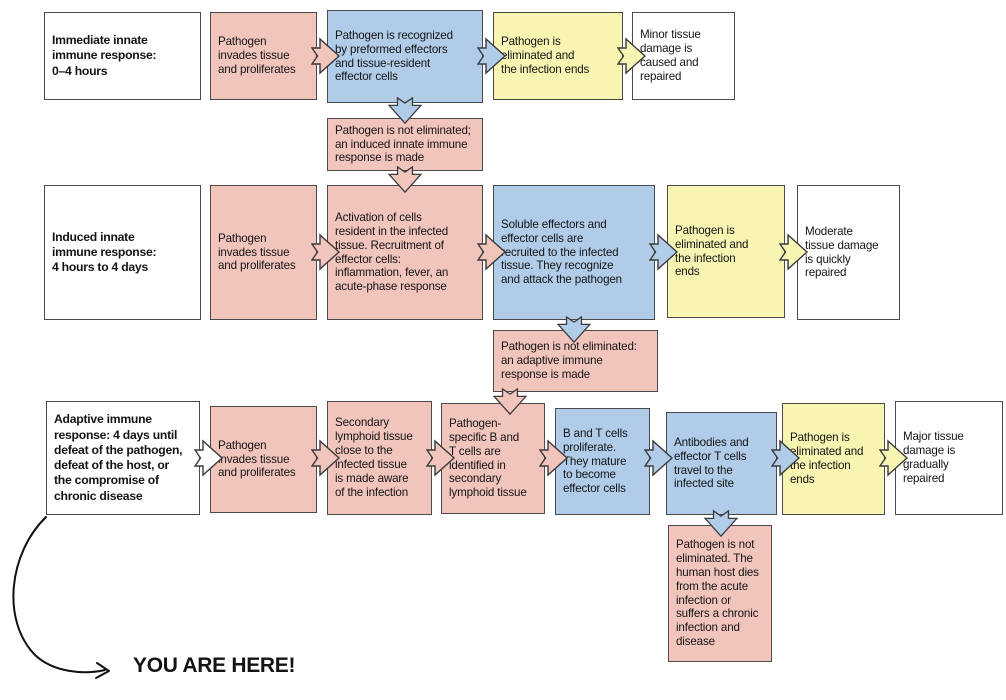 The width and height of the screenshot is (1006, 700). Describe the element at coordinates (263, 56) in the screenshot. I see `box-r1-pathogen-invades: Pathogen invades tissue and proliferates` at that location.